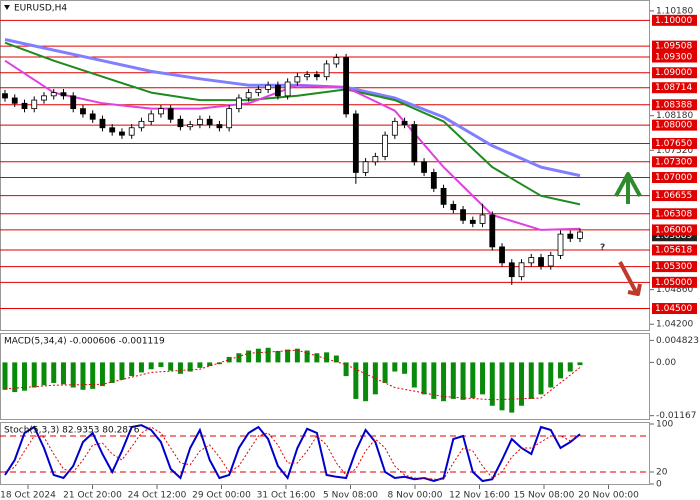  What do you see at coordinates (350, 495) in the screenshot?
I see `x-tick-label: 5 Nov 08:00` at bounding box center [350, 495].